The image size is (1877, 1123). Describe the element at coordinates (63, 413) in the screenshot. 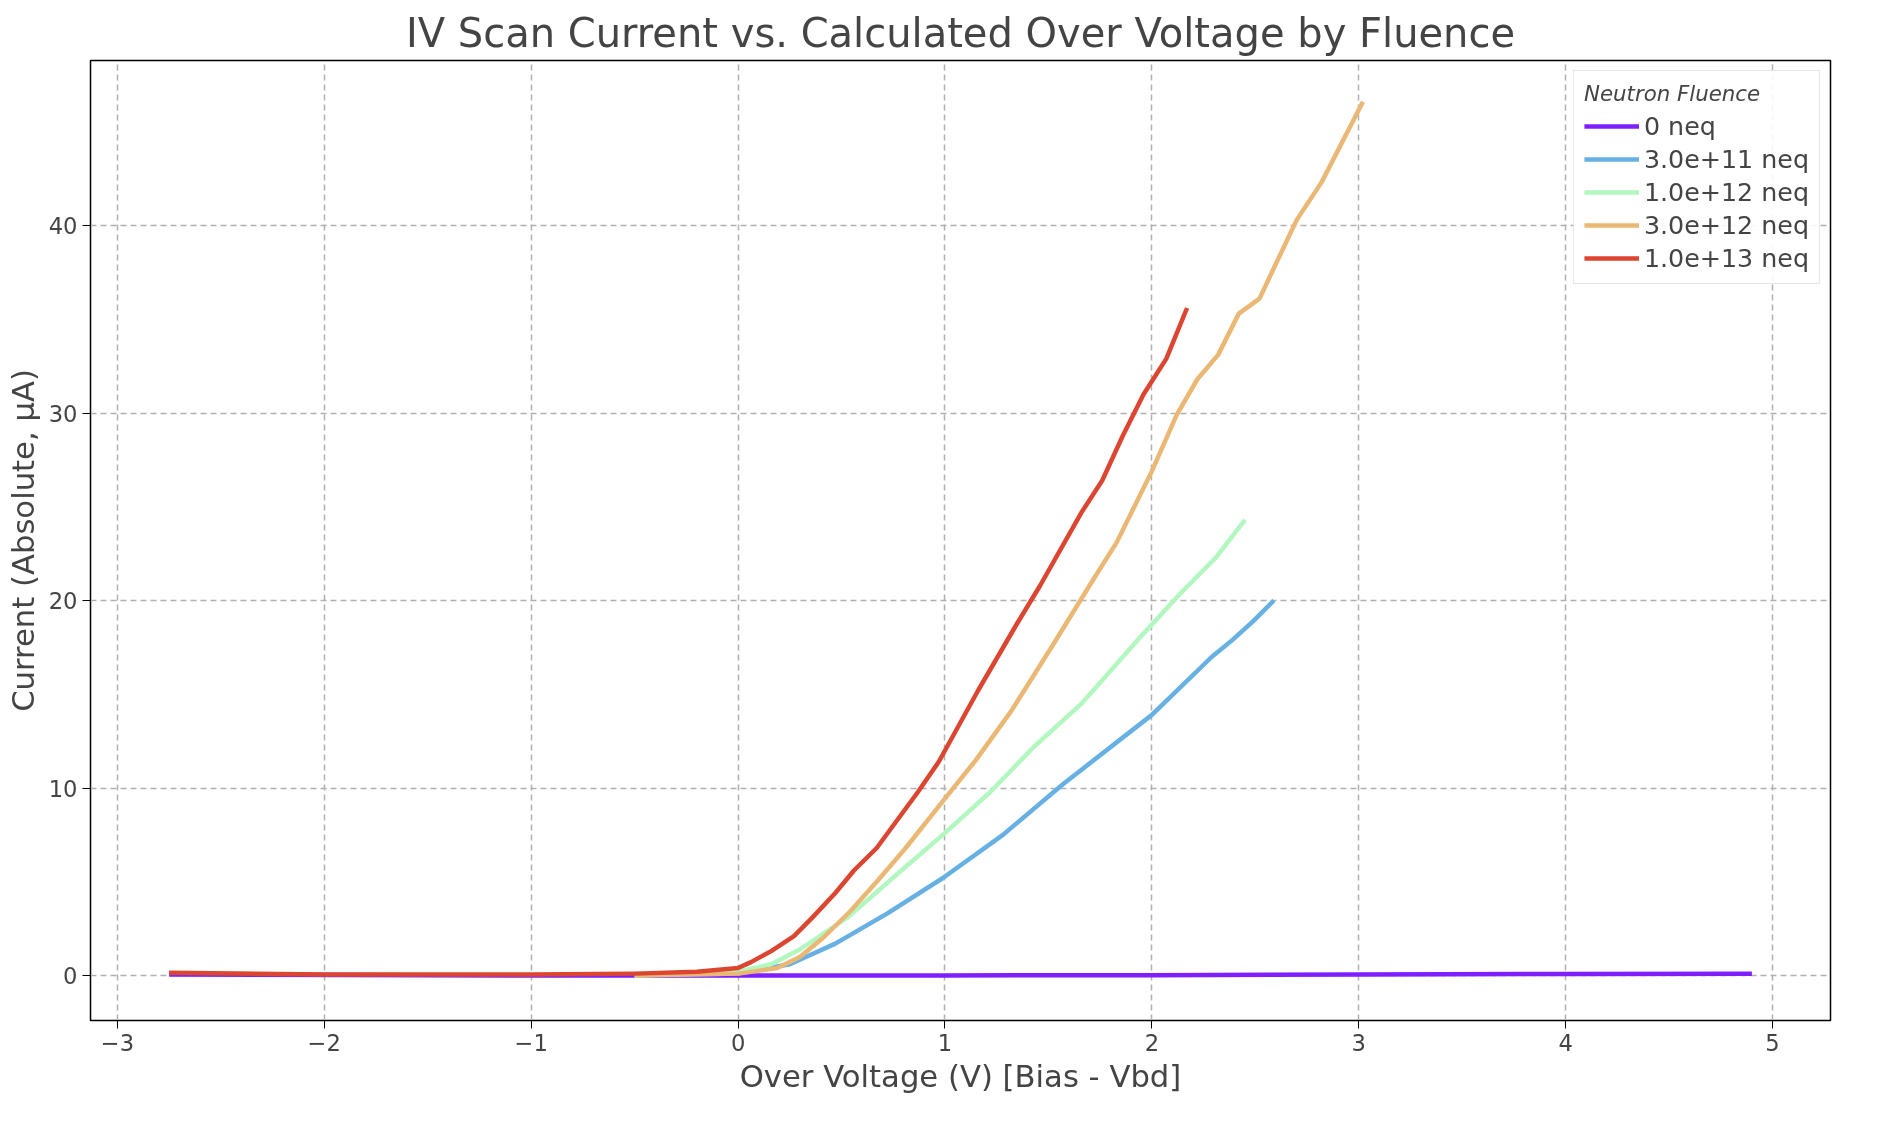

I see `y-tick-label: 30` at that location.